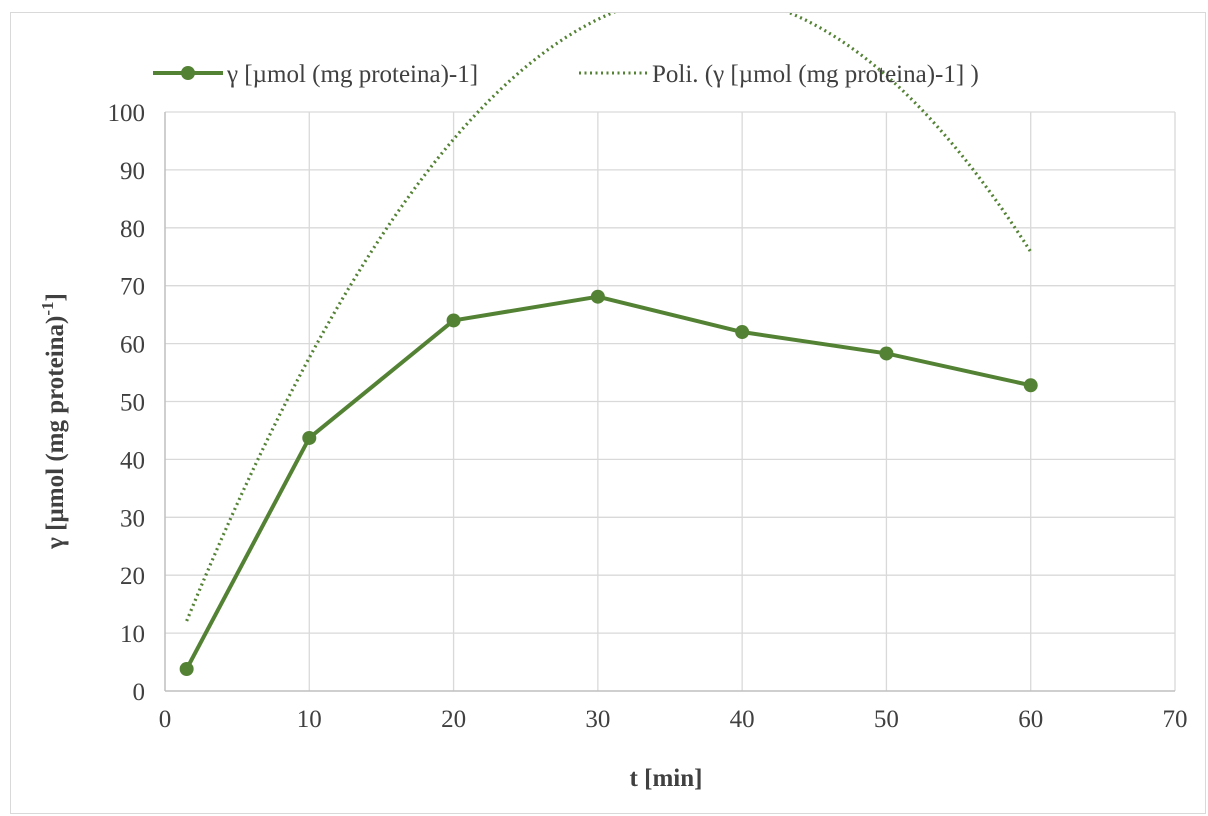 The image size is (1208, 816). I want to click on x-tick-label: 30, so click(597, 719).